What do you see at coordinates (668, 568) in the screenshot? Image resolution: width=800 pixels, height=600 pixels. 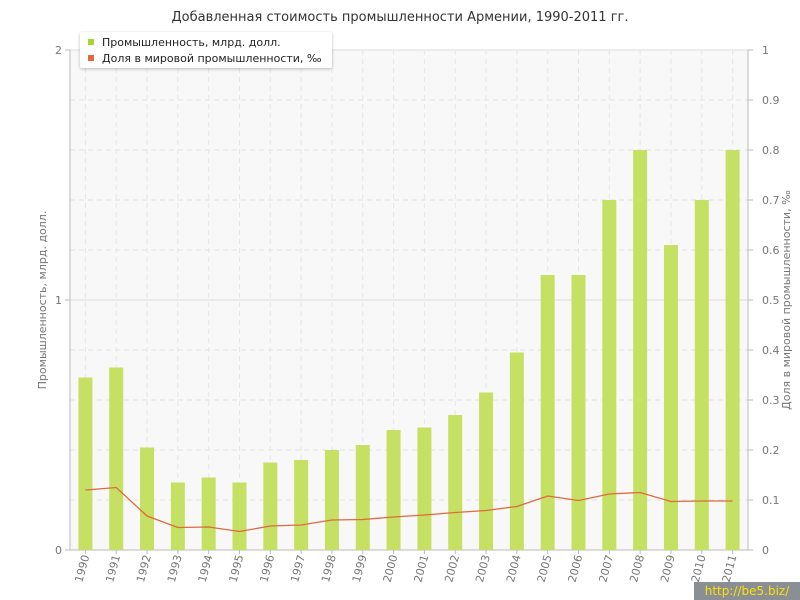 I see `x-tick-label: 2009` at bounding box center [668, 568].